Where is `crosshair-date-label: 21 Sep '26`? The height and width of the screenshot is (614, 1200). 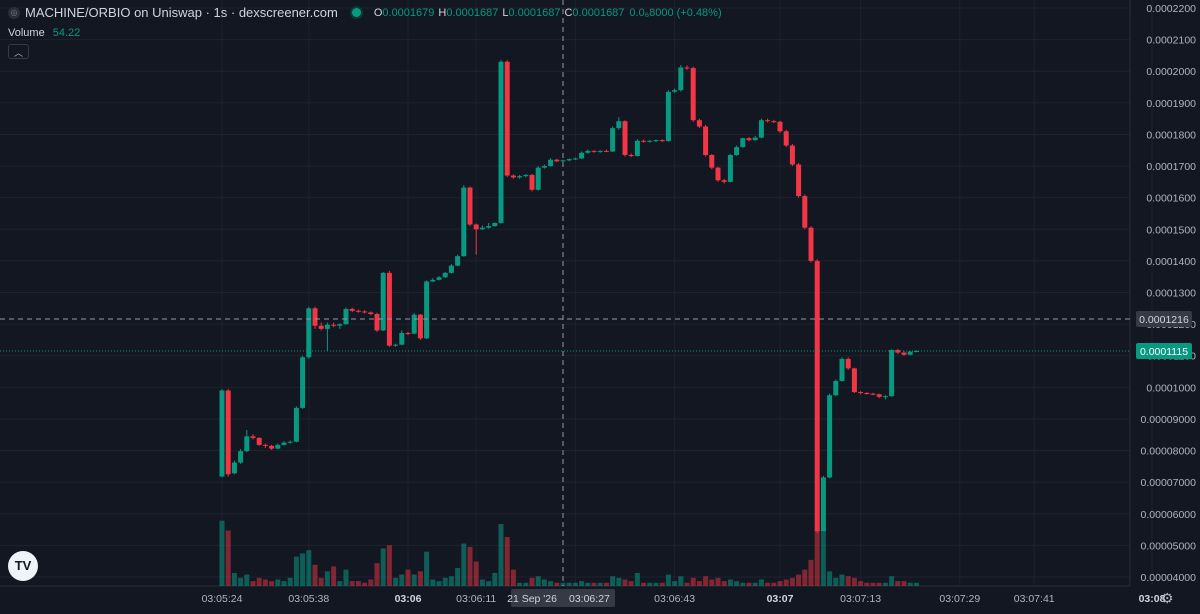 crosshair-date-label: 21 Sep '26 is located at coordinates (532, 599).